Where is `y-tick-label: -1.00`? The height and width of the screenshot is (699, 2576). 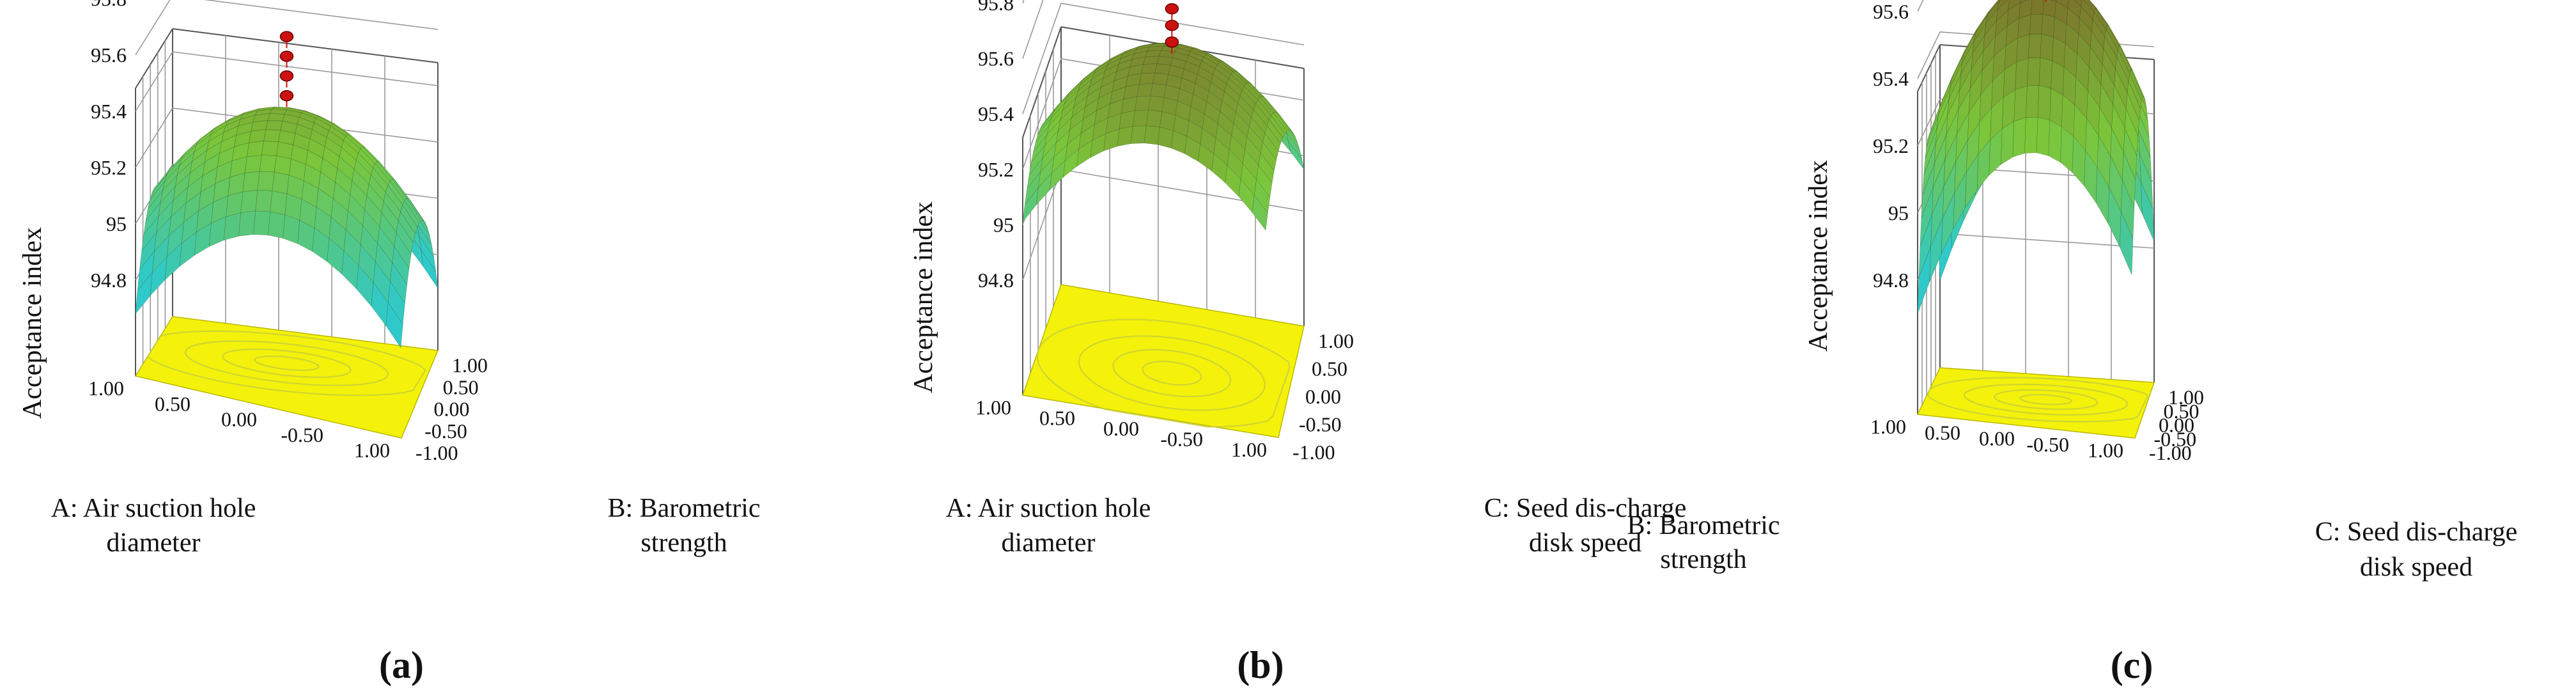 y-tick-label: -1.00 is located at coordinates (1313, 452).